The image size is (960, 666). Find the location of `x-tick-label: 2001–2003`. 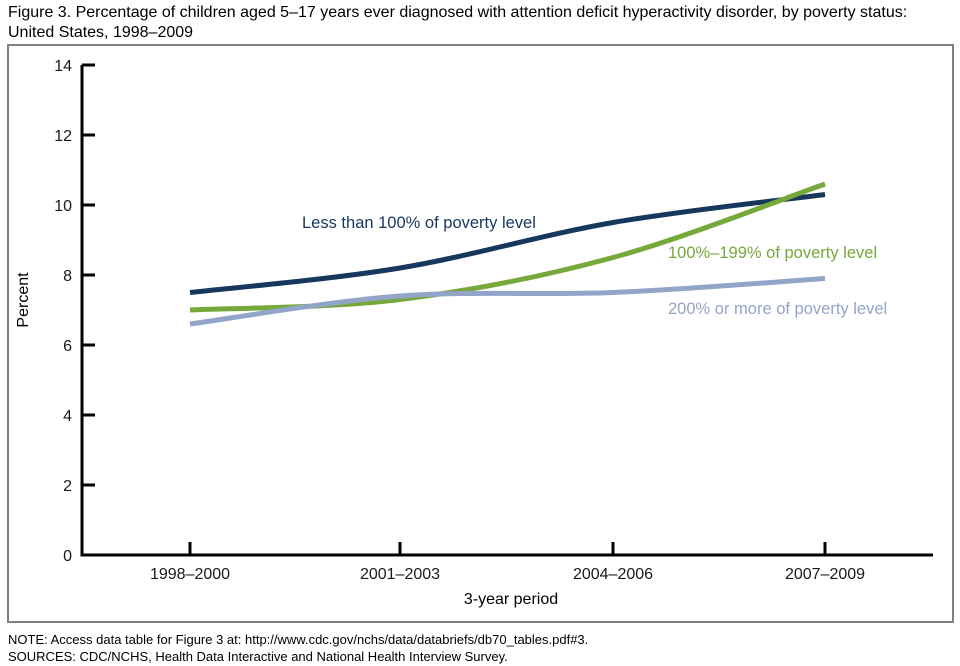

x-tick-label: 2001–2003 is located at coordinates (400, 574).